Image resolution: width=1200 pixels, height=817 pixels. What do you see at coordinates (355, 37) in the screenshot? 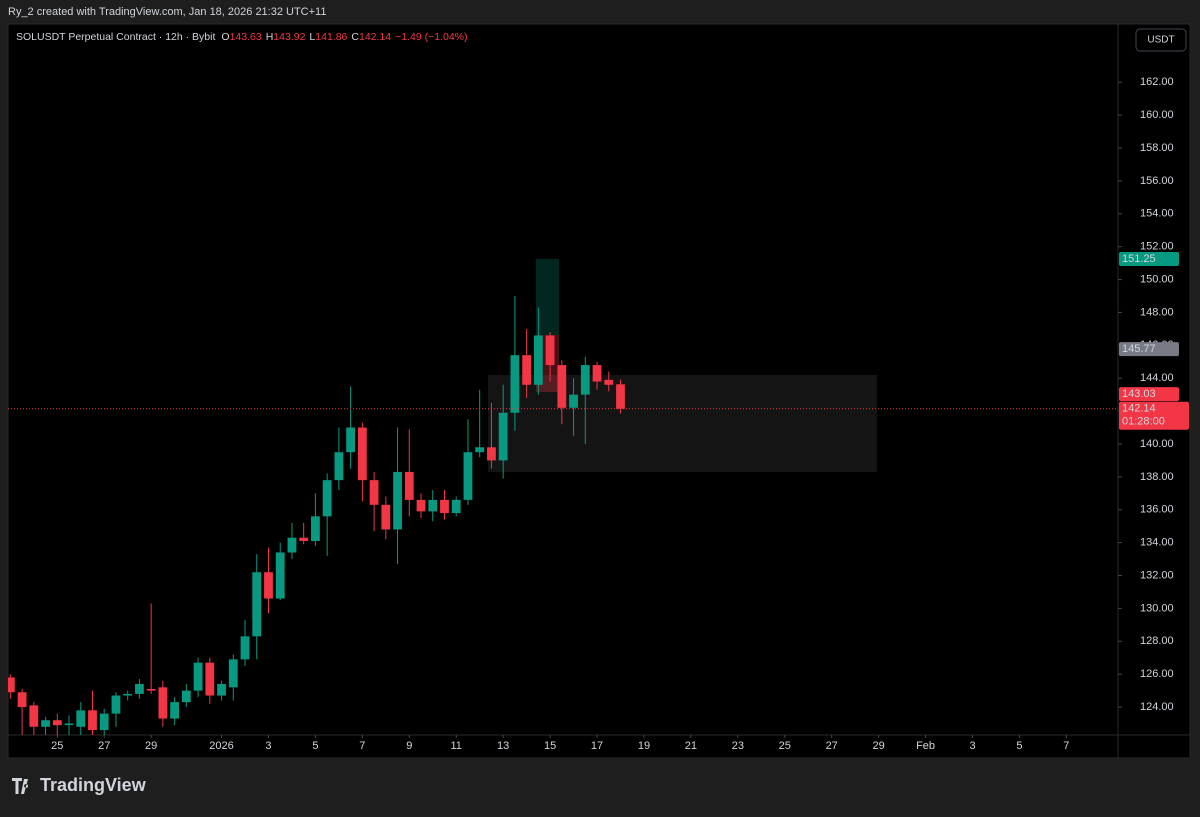
I see `legend-part: C` at bounding box center [355, 37].